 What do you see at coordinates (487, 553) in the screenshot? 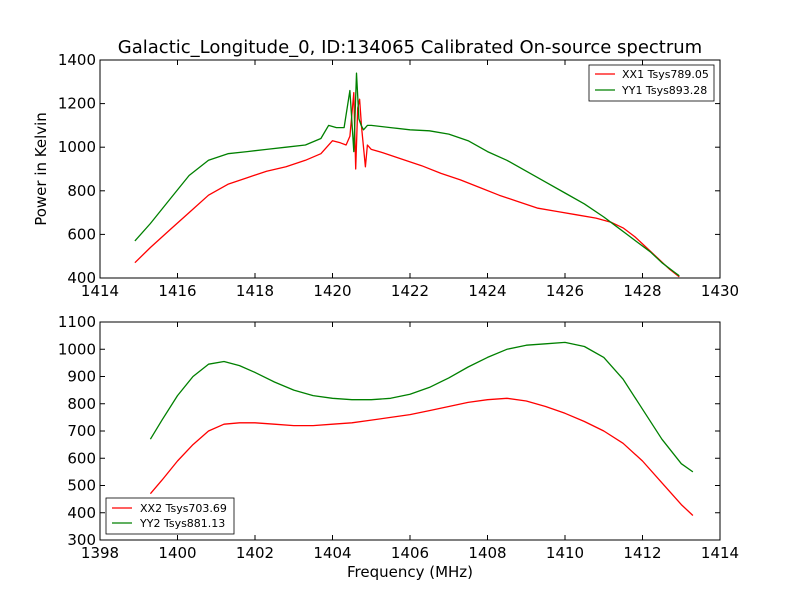
I see `bottom-x-tick-label-5: 1408` at bounding box center [487, 553].